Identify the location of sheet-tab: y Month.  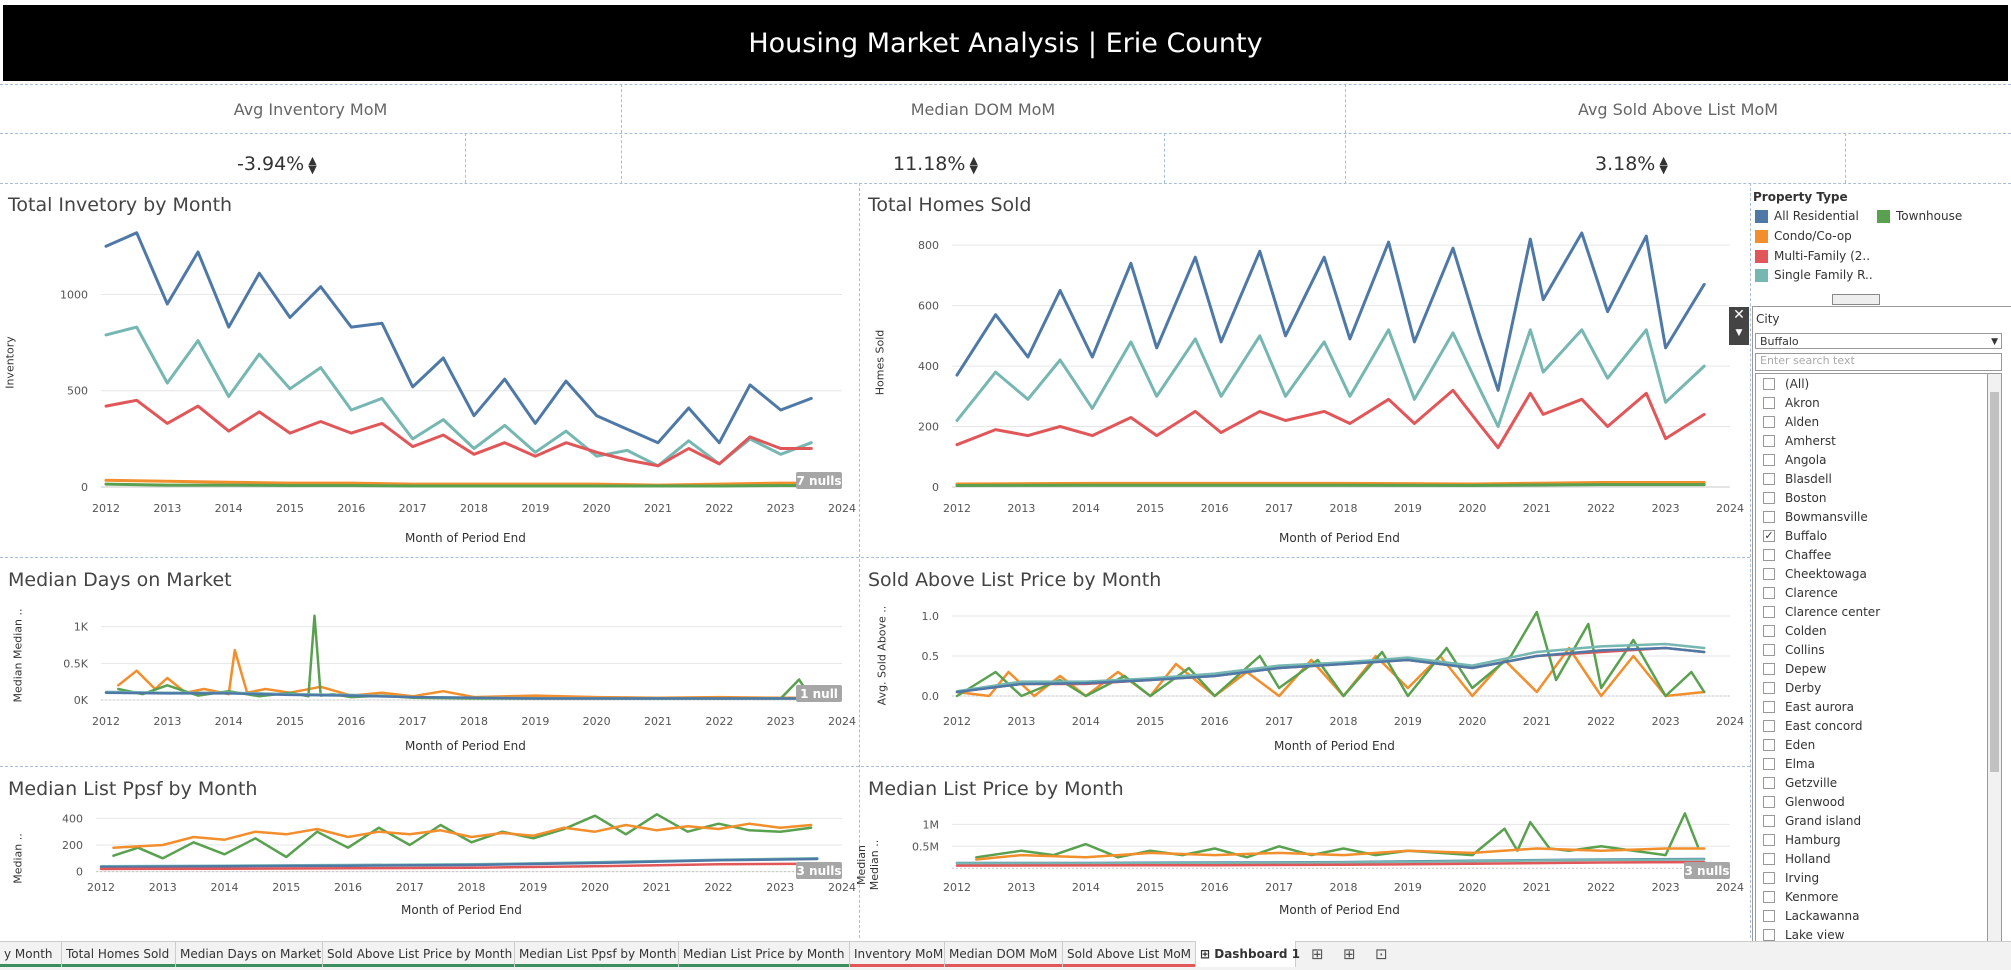
(31, 954).